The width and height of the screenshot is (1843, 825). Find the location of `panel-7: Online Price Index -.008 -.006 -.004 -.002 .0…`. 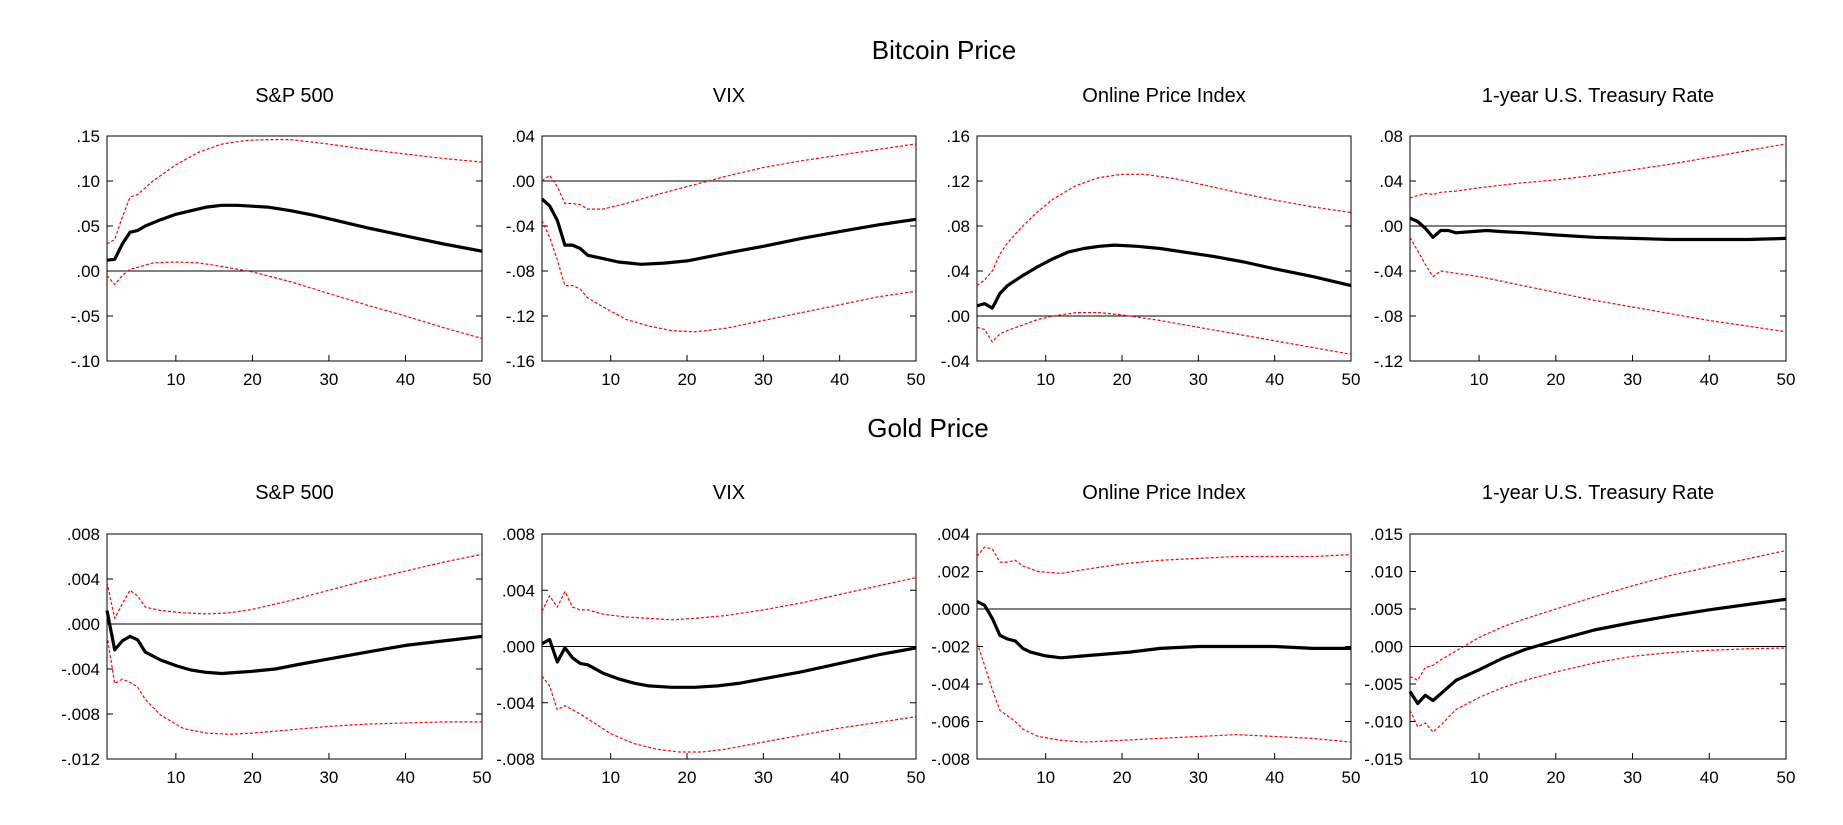

panel-7: Online Price Index -.008 -.006 -.004 -.002 .0… is located at coordinates (1145, 634).